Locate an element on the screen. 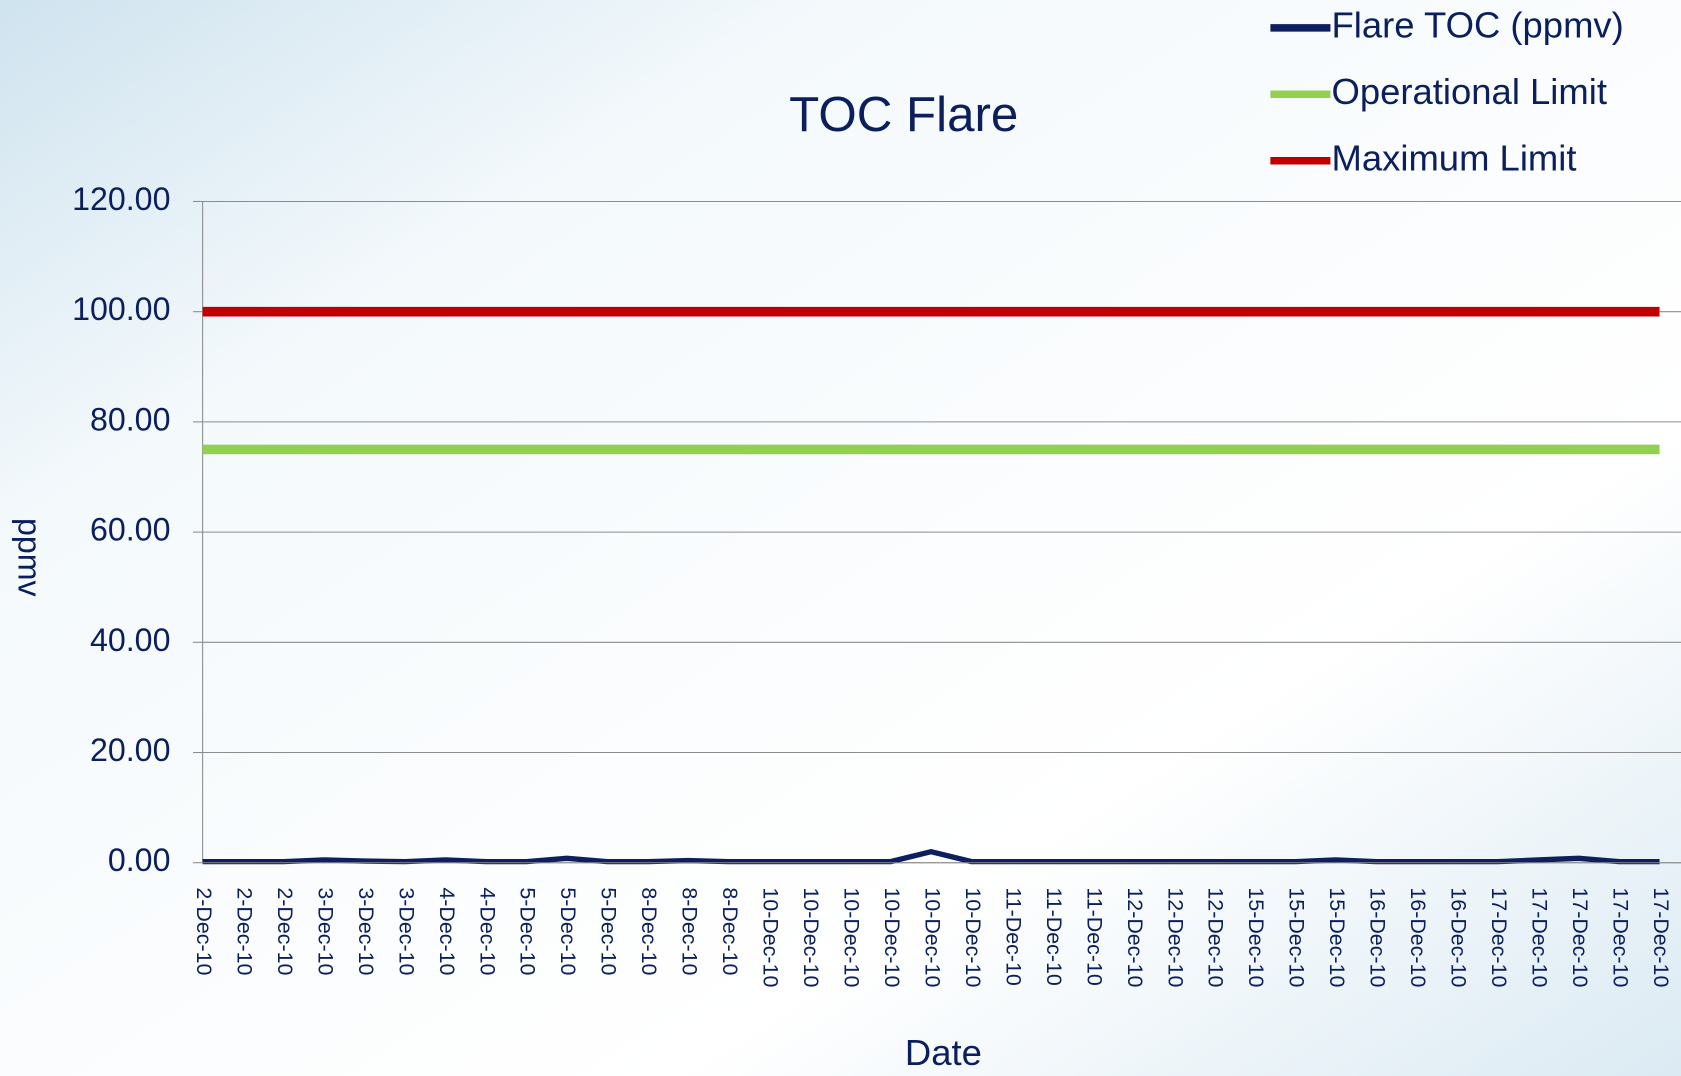  series-line is located at coordinates (931, 857).